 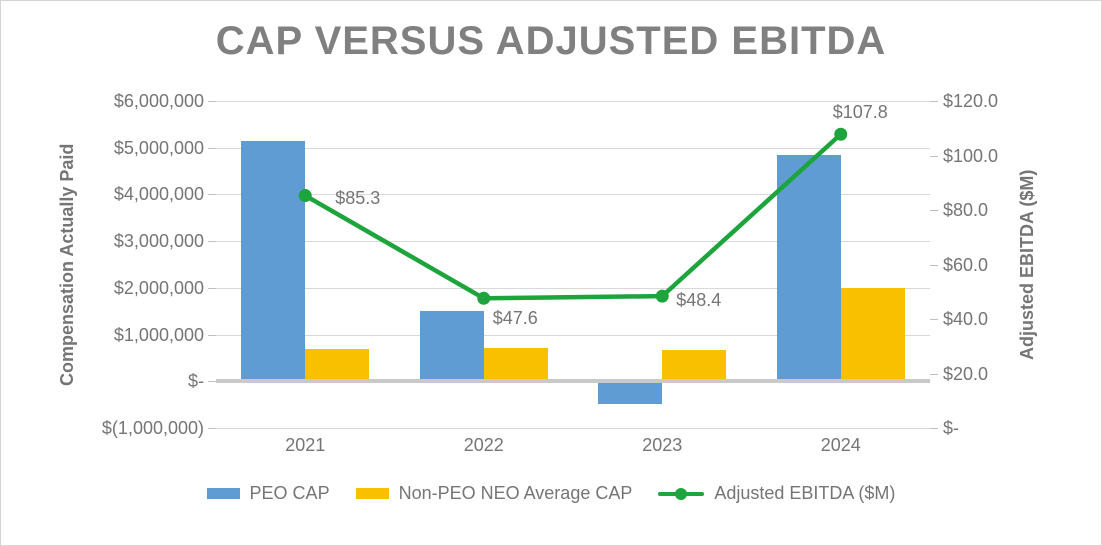 What do you see at coordinates (840, 445) in the screenshot?
I see `x-axis-label-2024: 2024` at bounding box center [840, 445].